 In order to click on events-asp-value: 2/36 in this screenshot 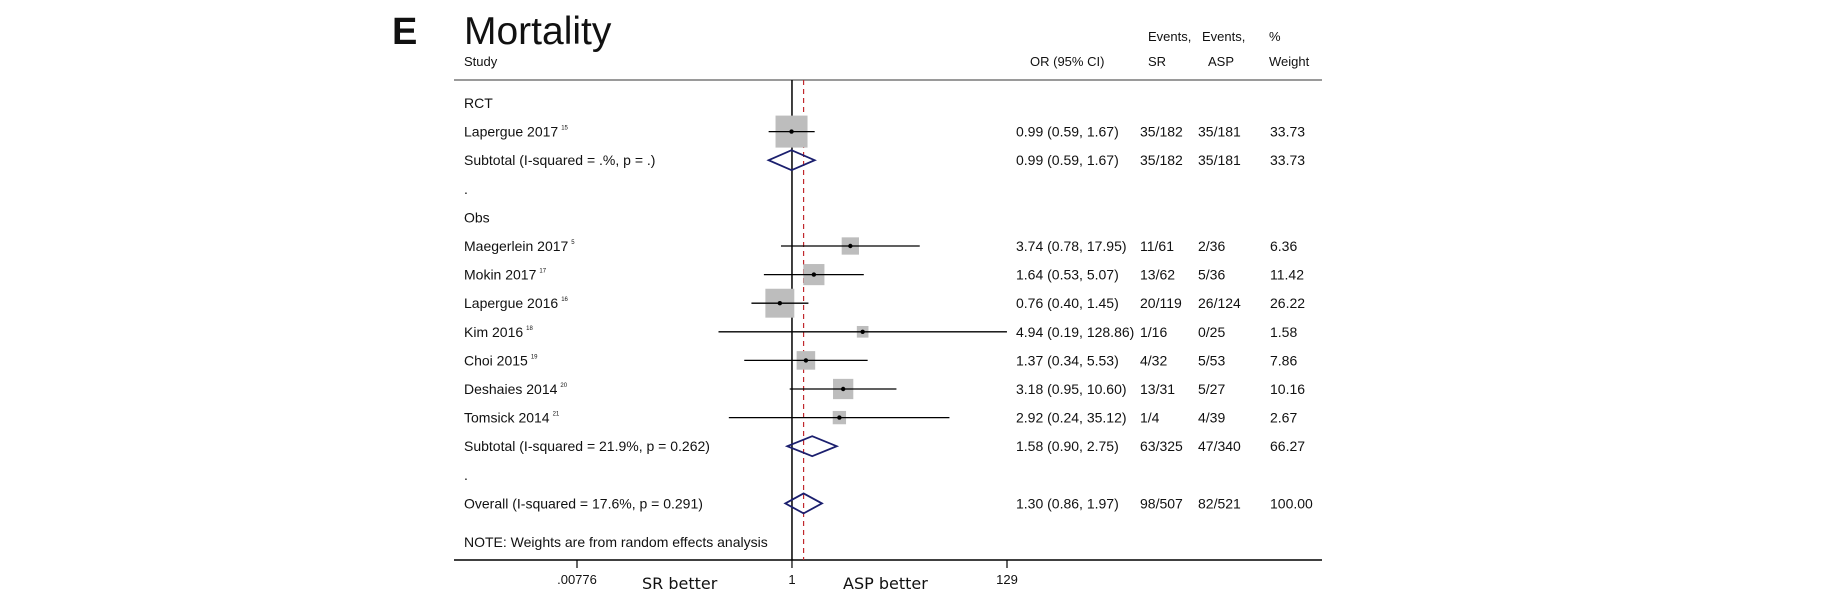, I will do `click(1211, 246)`.